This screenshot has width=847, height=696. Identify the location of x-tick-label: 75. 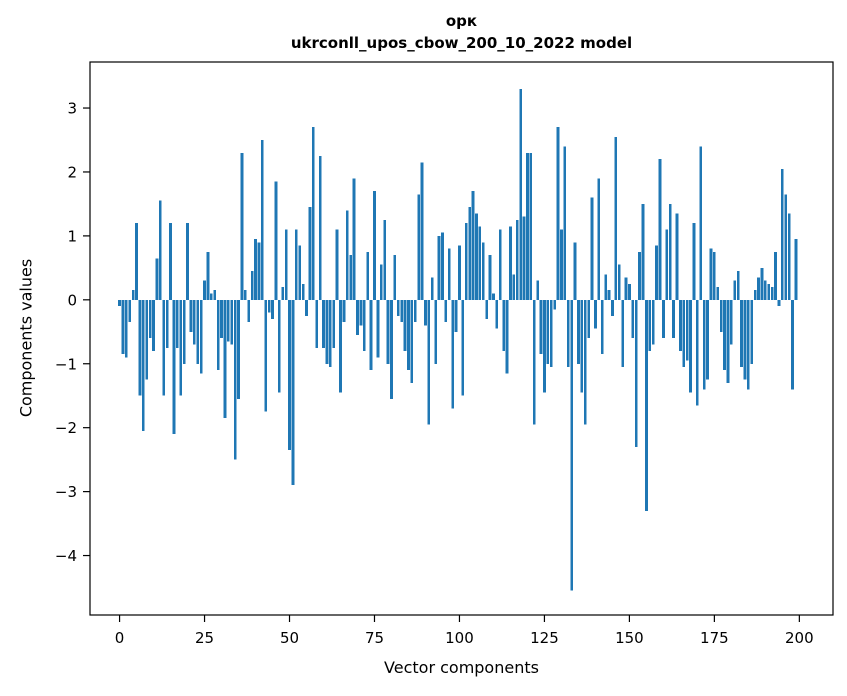
(374, 638).